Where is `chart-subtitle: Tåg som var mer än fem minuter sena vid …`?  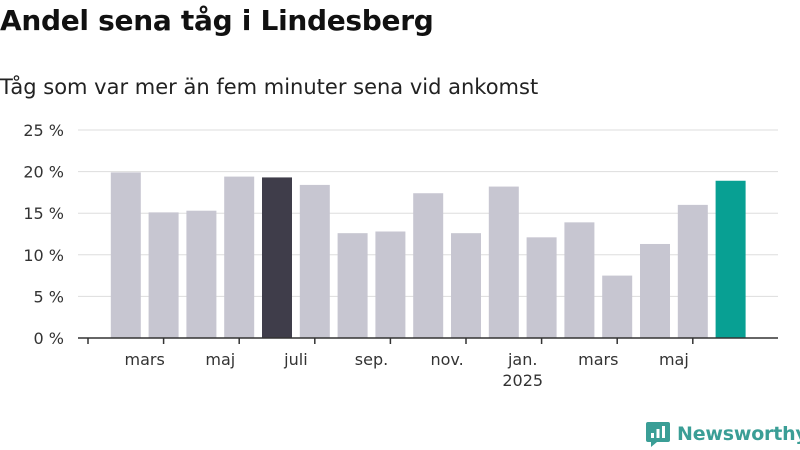 chart-subtitle: Tåg som var mer än fem minuter sena vid … is located at coordinates (269, 87).